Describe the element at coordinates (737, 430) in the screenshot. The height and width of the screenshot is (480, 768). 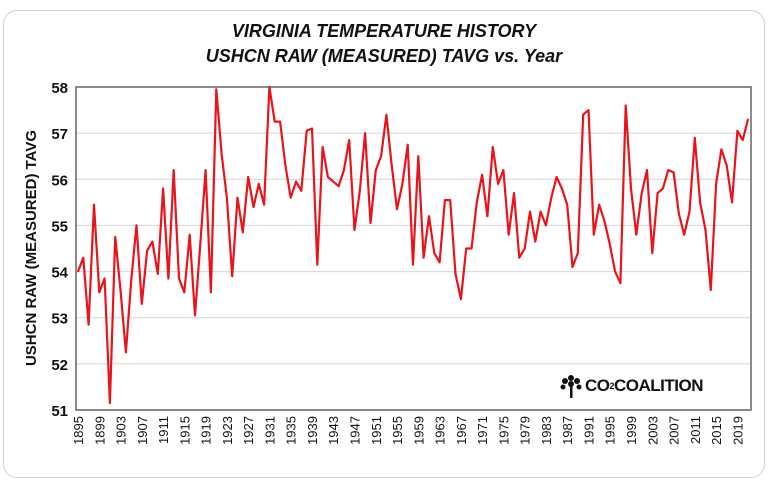
I see `x-tick-label: 2019` at that location.